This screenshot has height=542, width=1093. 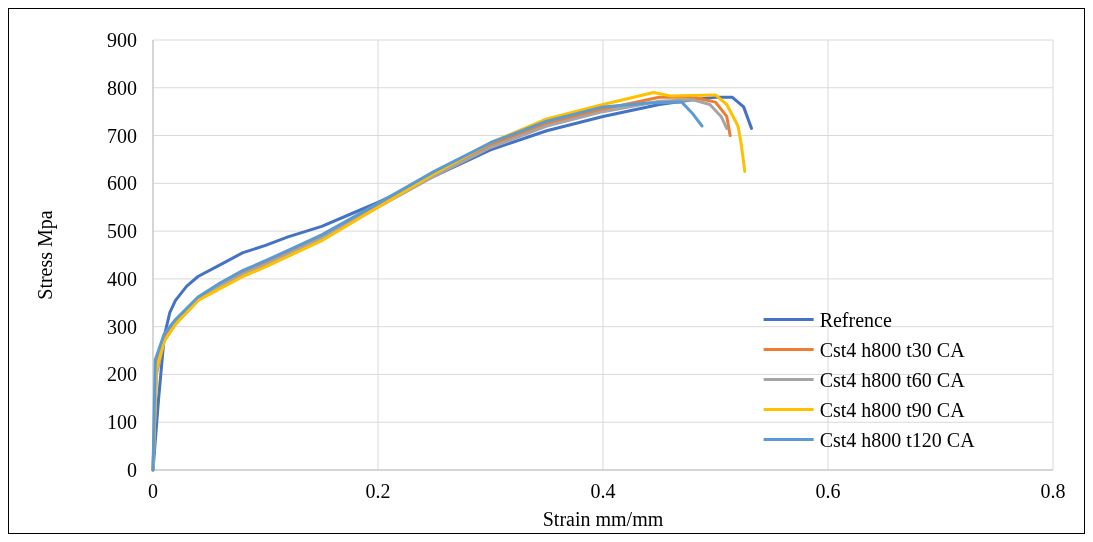 What do you see at coordinates (855, 319) in the screenshot?
I see `legend-label: Refrence` at bounding box center [855, 319].